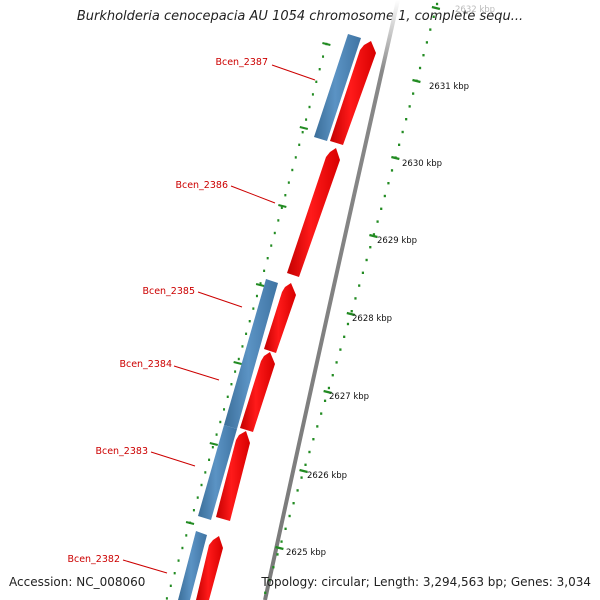  I want to click on gene-label-bcen-2384: Bcen_2384, so click(145, 364).